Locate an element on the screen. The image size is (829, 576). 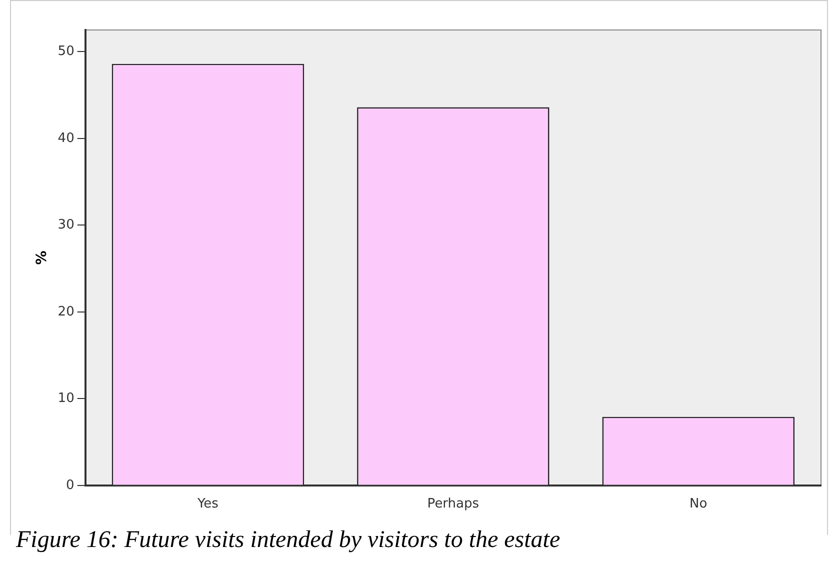
y-tick-label: 20 is located at coordinates (66, 312).